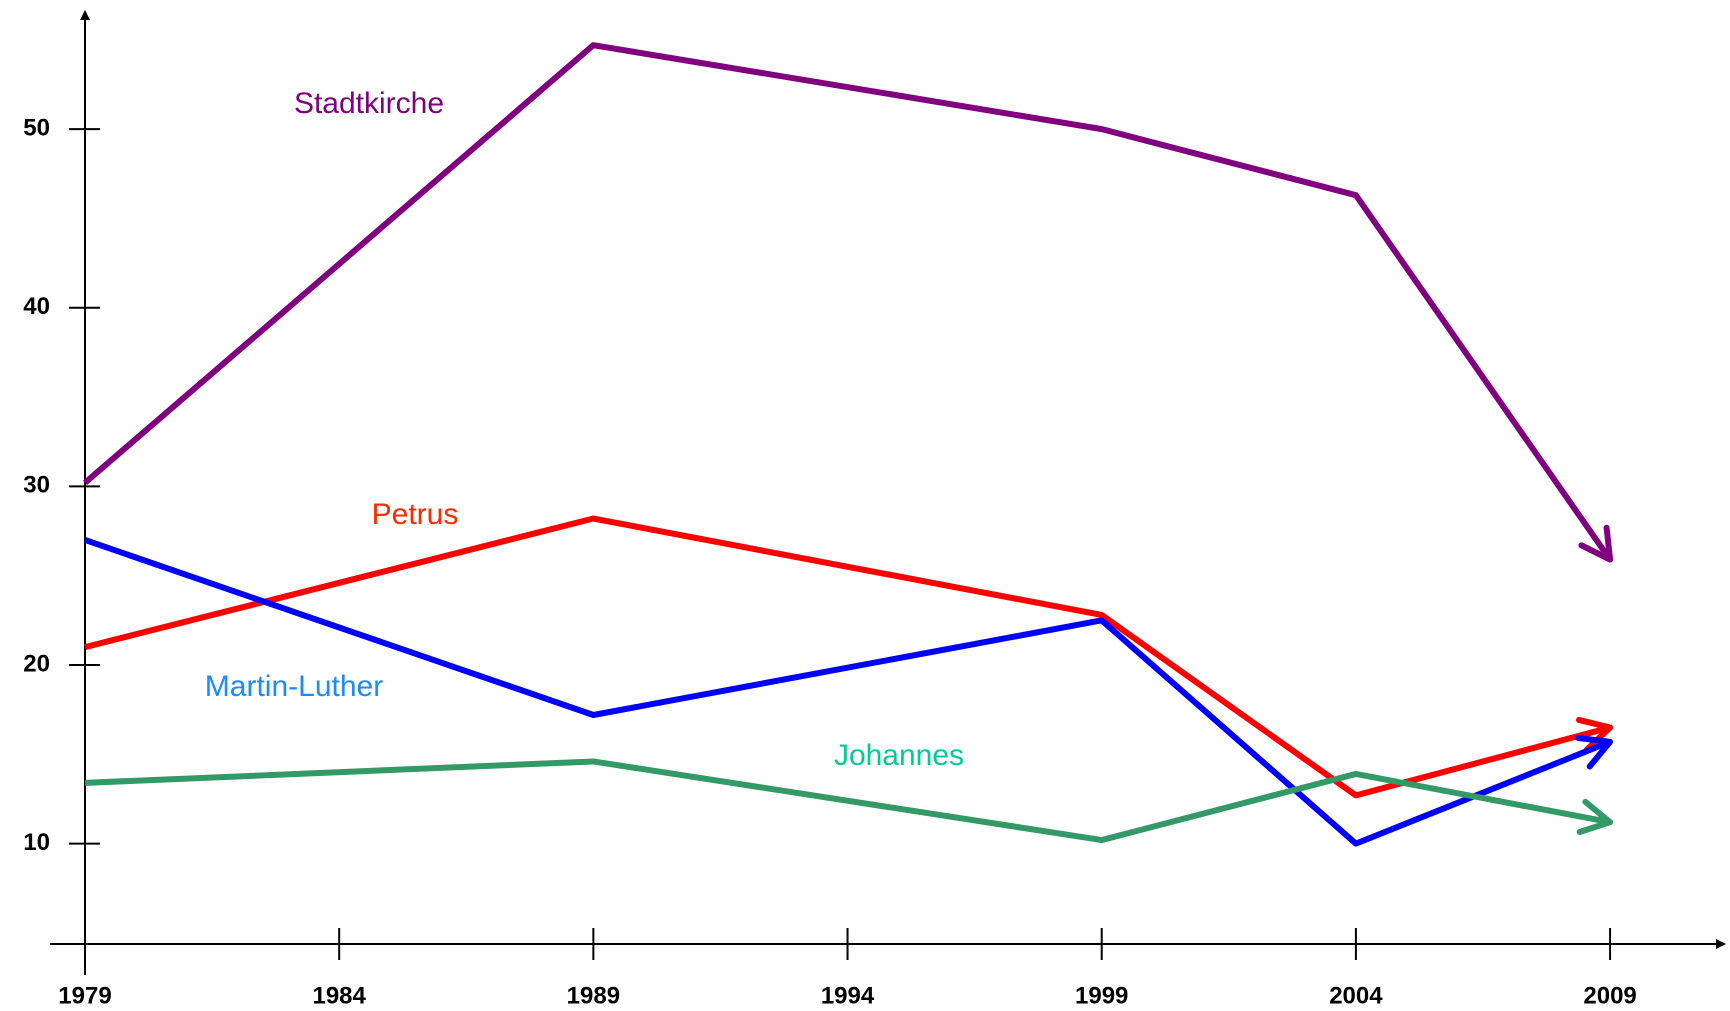 The height and width of the screenshot is (1011, 1730). What do you see at coordinates (847, 801) in the screenshot?
I see `series-line` at bounding box center [847, 801].